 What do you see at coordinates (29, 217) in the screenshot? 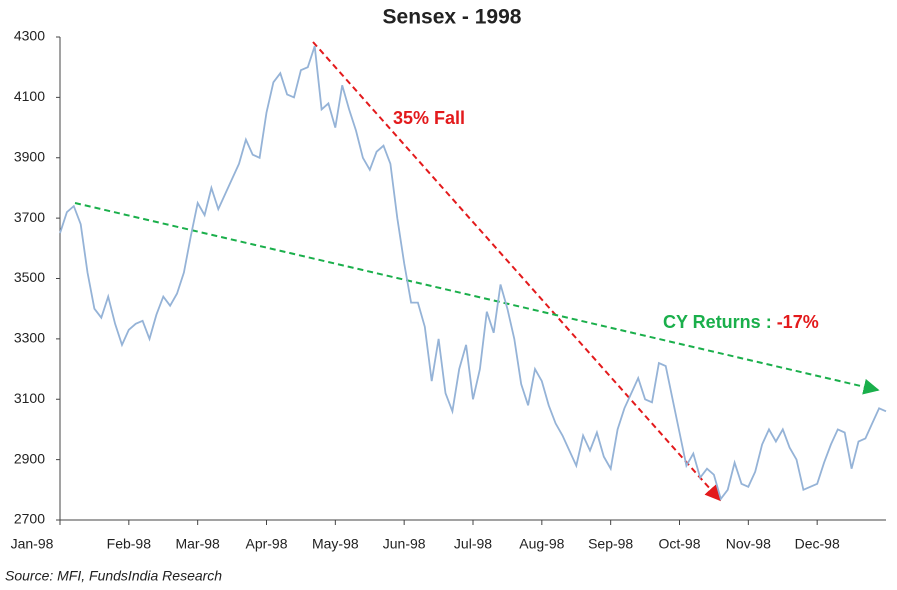
I see `y-tick-label: 3700` at bounding box center [29, 217].